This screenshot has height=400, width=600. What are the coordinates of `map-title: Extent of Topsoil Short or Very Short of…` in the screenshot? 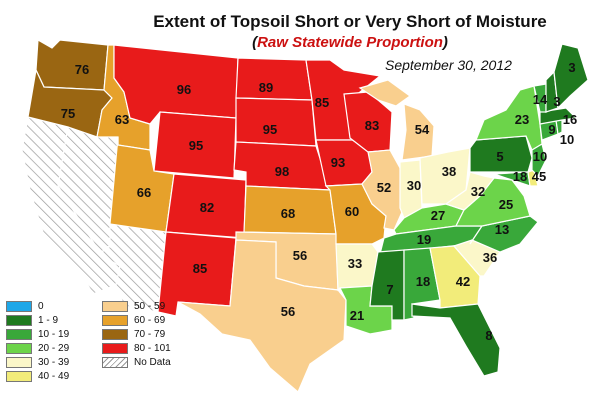 It's located at (350, 21).